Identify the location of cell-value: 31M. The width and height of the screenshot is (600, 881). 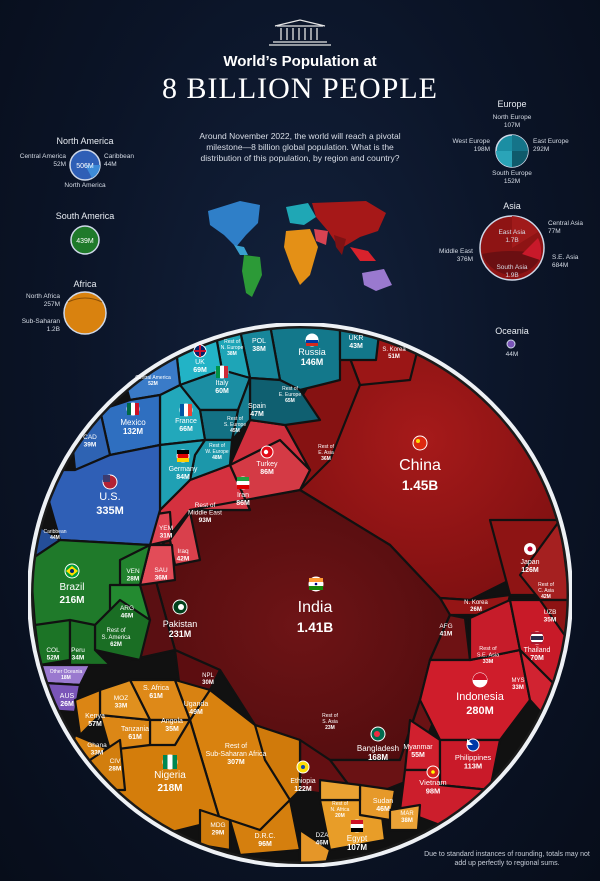
(166, 536).